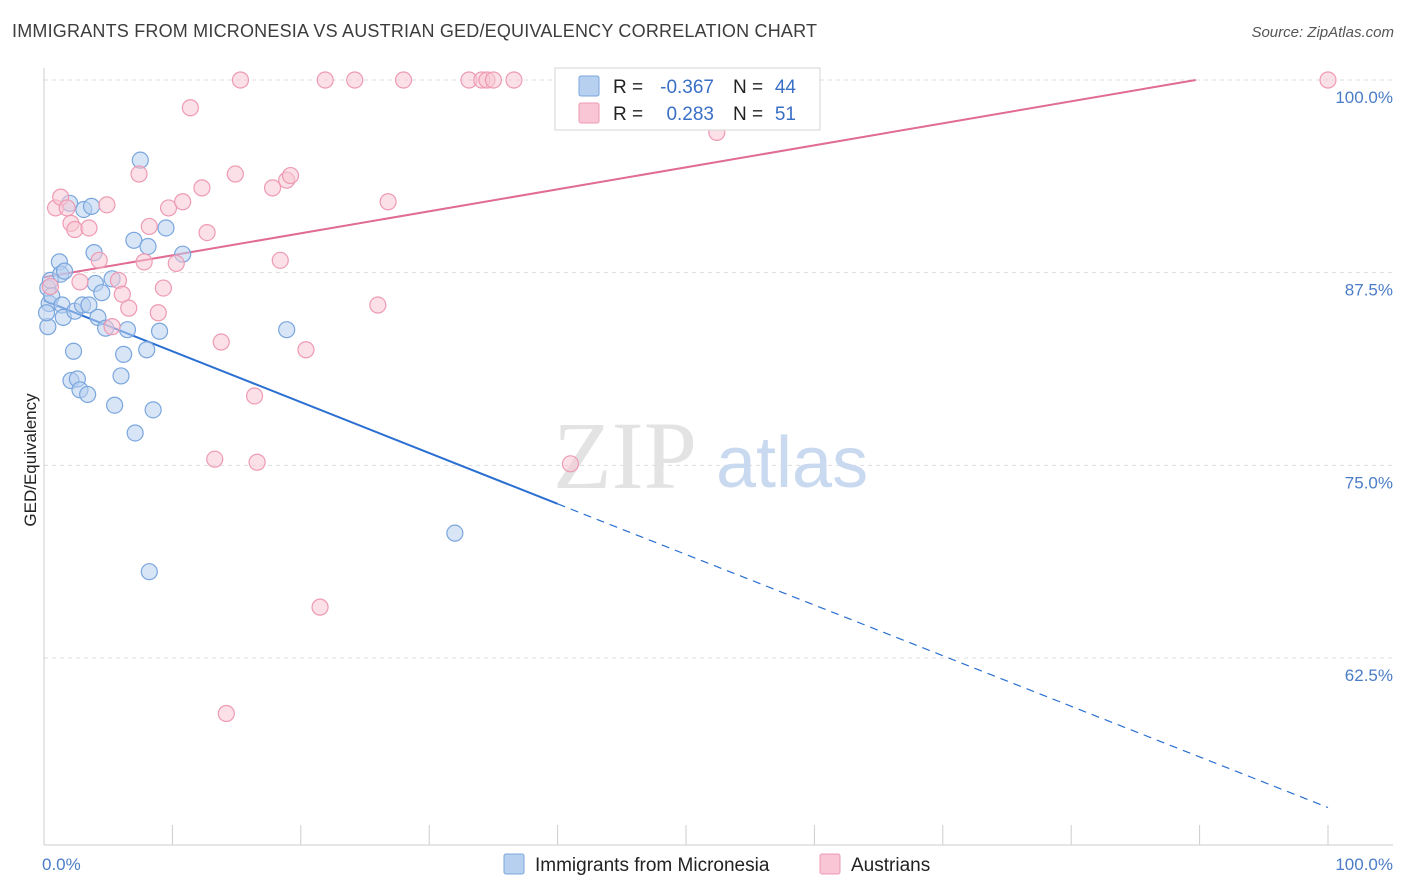 This screenshot has width=1406, height=892. What do you see at coordinates (30, 460) in the screenshot?
I see `y-axis-title: GED/Equivalency` at bounding box center [30, 460].